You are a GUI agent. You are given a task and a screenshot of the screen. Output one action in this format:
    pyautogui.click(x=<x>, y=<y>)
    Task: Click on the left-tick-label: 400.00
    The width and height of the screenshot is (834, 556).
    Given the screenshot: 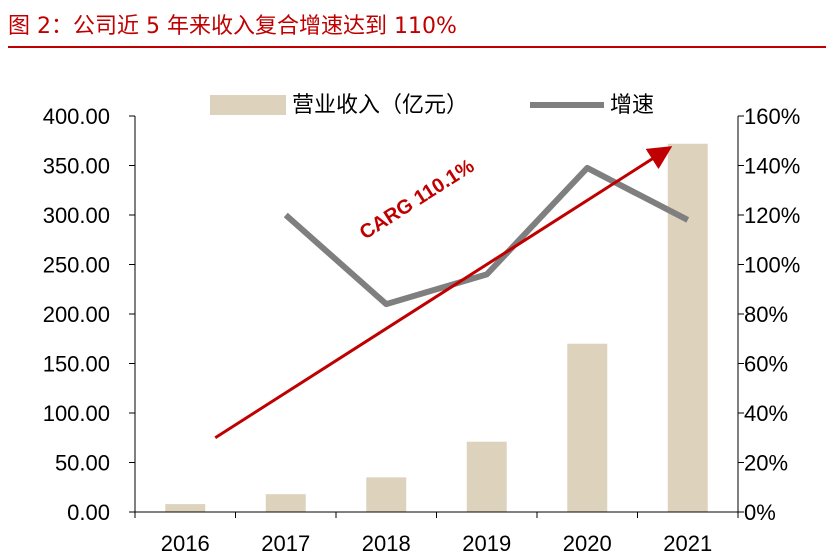 What is the action you would take?
    pyautogui.click(x=76, y=116)
    